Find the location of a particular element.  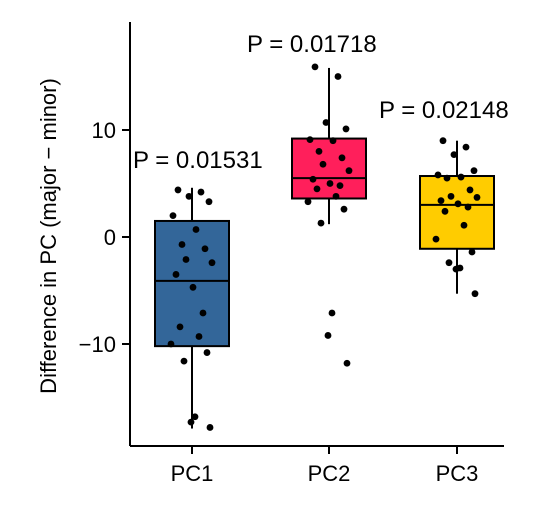

y-tick-label: 10 is located at coordinates (104, 130).